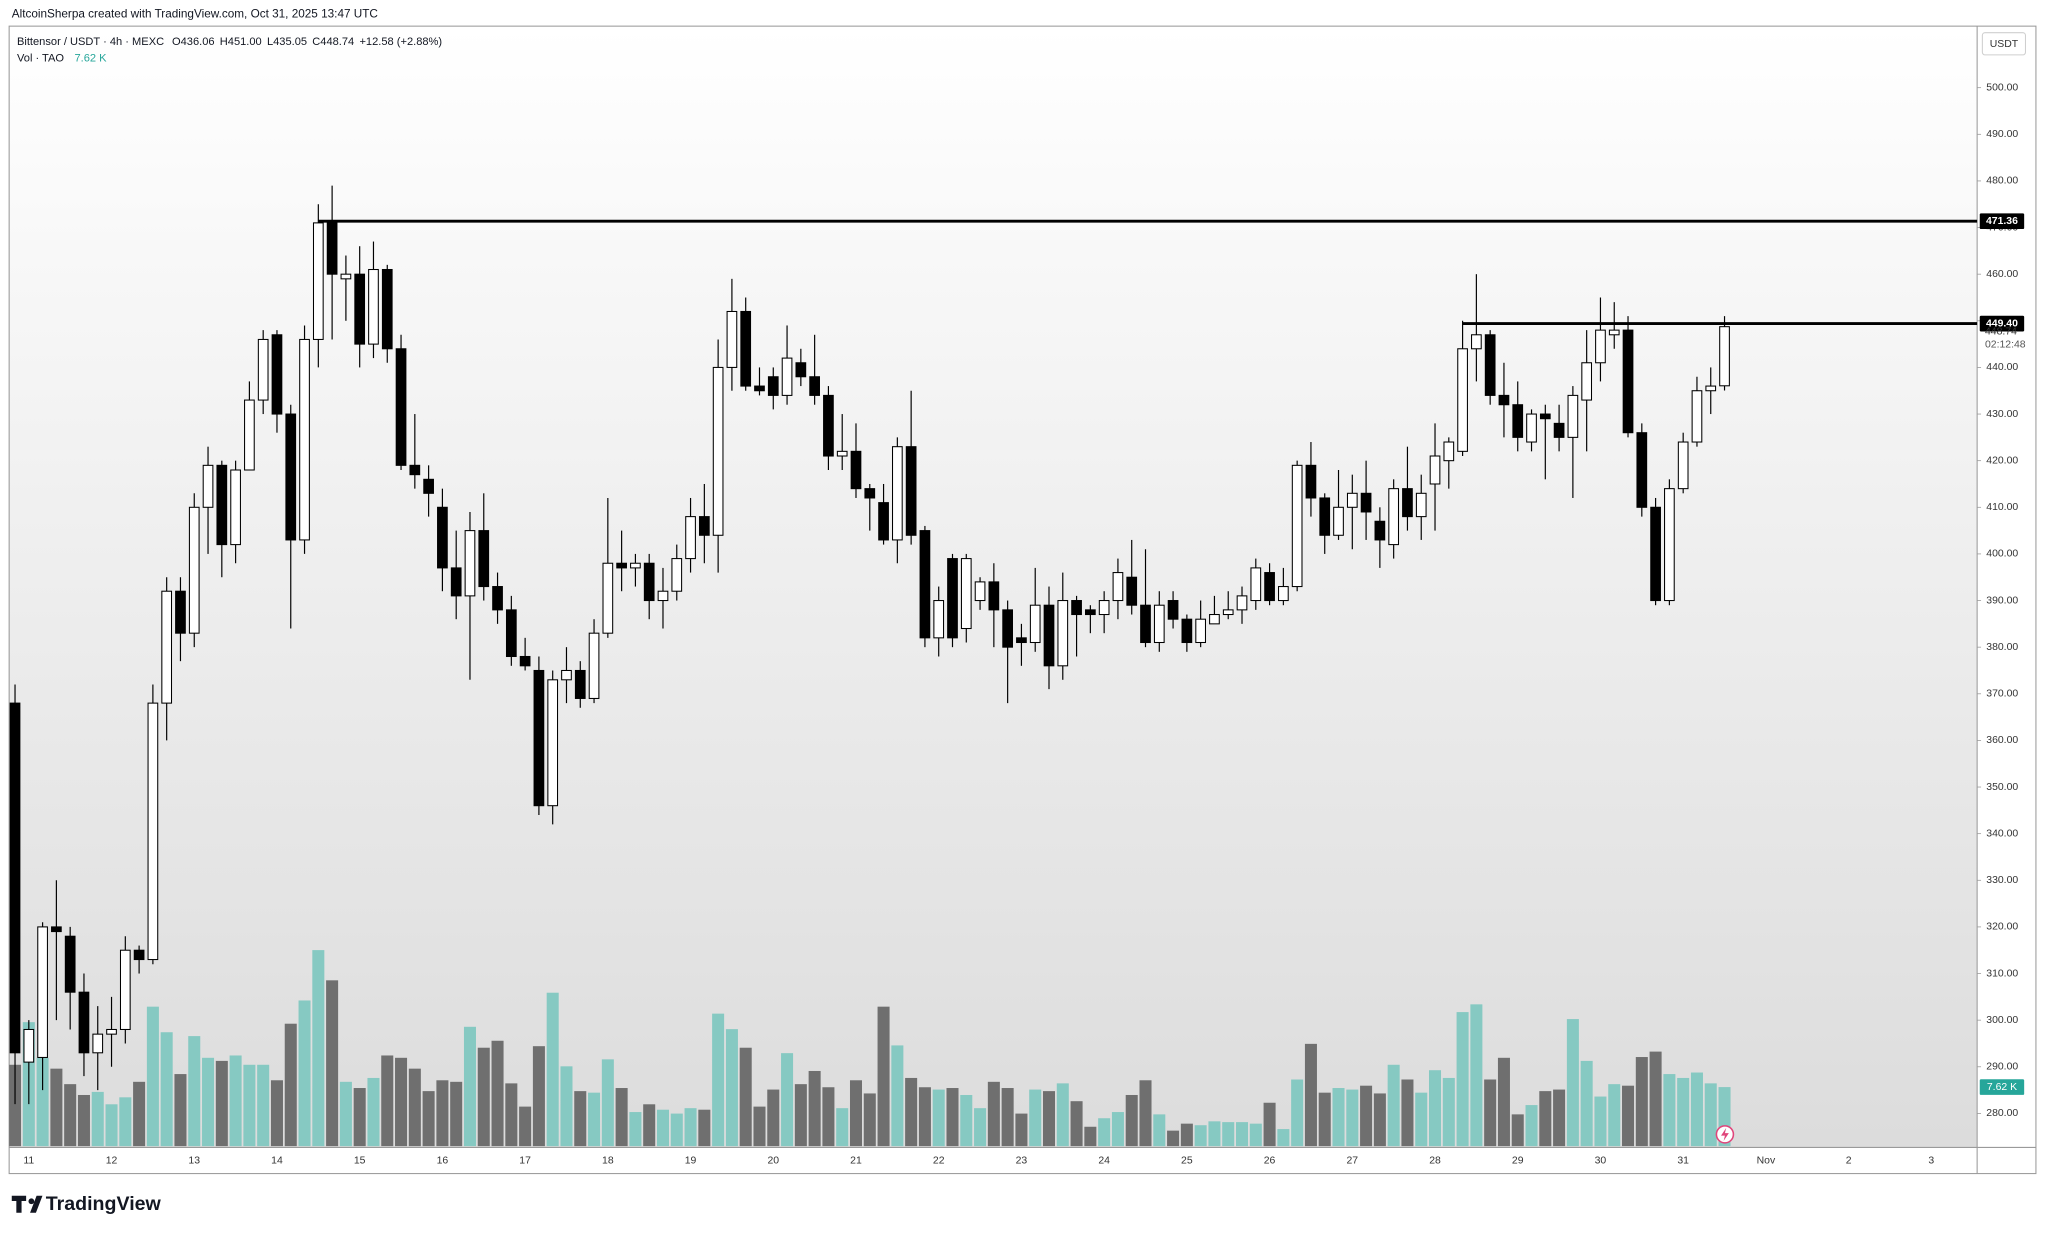 This screenshot has height=1235, width=2049. What do you see at coordinates (270, 42) in the screenshot?
I see `legend-letter: L` at bounding box center [270, 42].